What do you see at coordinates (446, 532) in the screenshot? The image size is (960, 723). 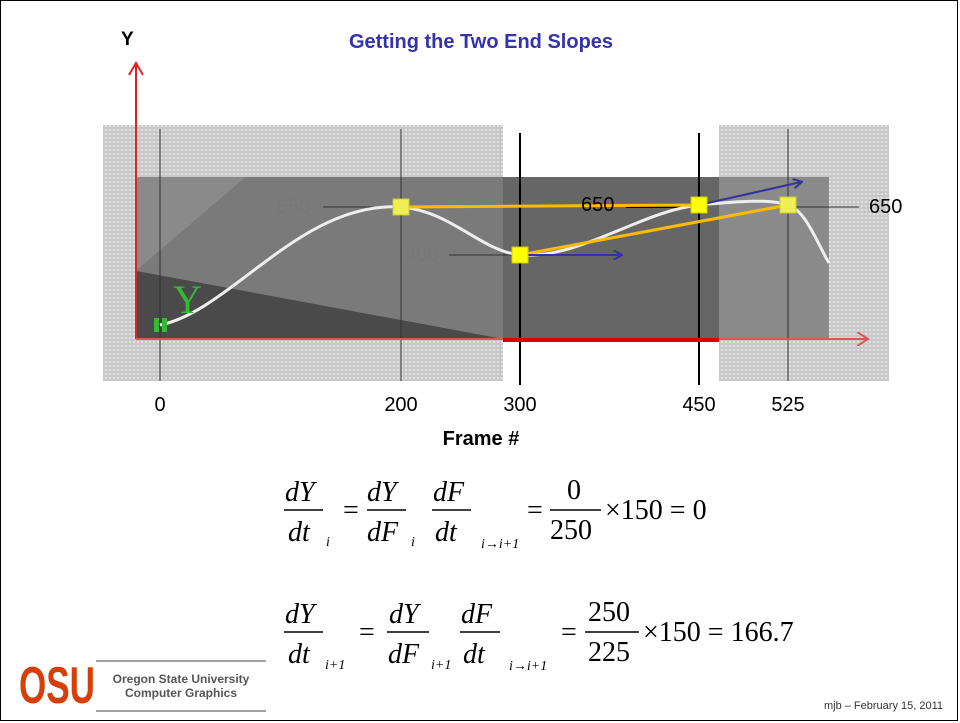 I see `eq1-m2-denominator: dt` at bounding box center [446, 532].